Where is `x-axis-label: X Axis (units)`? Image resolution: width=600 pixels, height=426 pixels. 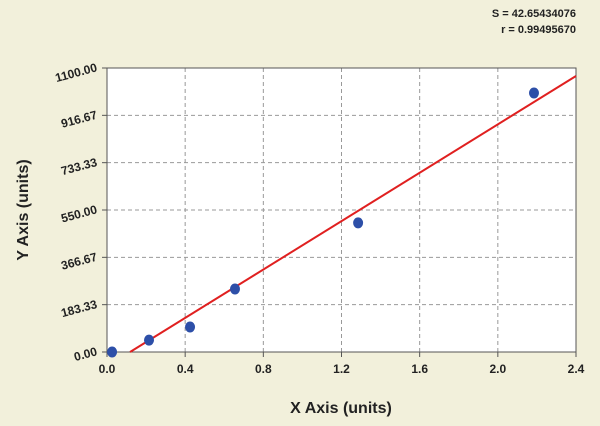
x-axis-label: X Axis (units) is located at coordinates (341, 408).